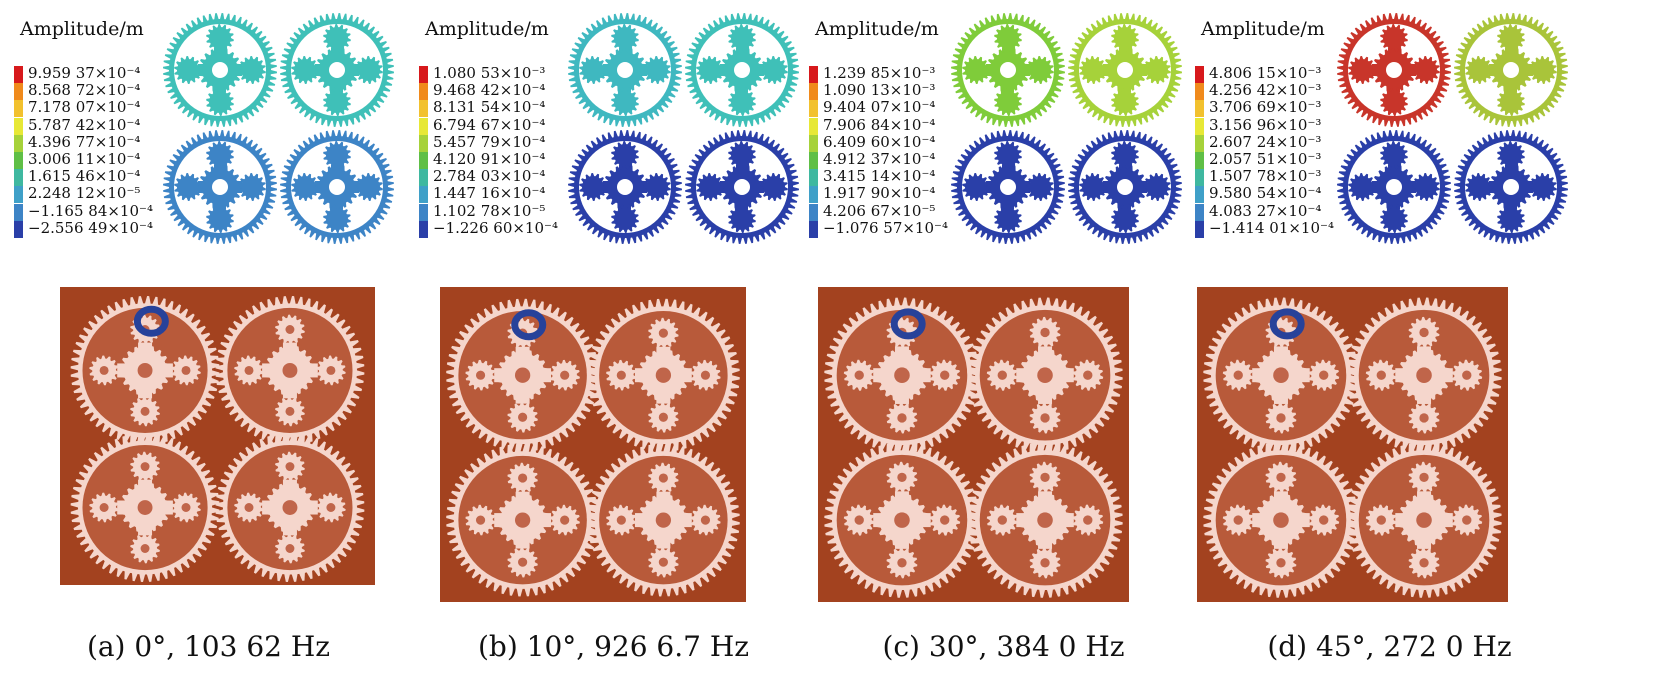  What do you see at coordinates (879, 107) in the screenshot?
I see `legend-value: 9.404 07×10⁻⁴` at bounding box center [879, 107].